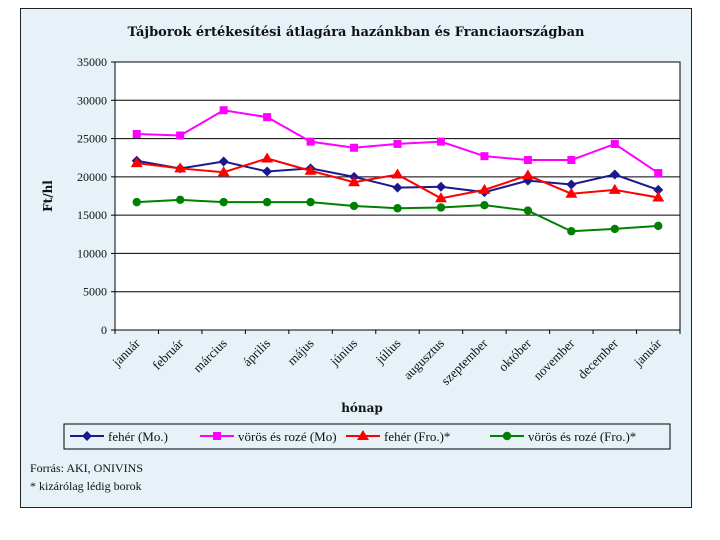  What do you see at coordinates (86, 486) in the screenshot?
I see `footnote: * kizárólag lédig borok` at bounding box center [86, 486].